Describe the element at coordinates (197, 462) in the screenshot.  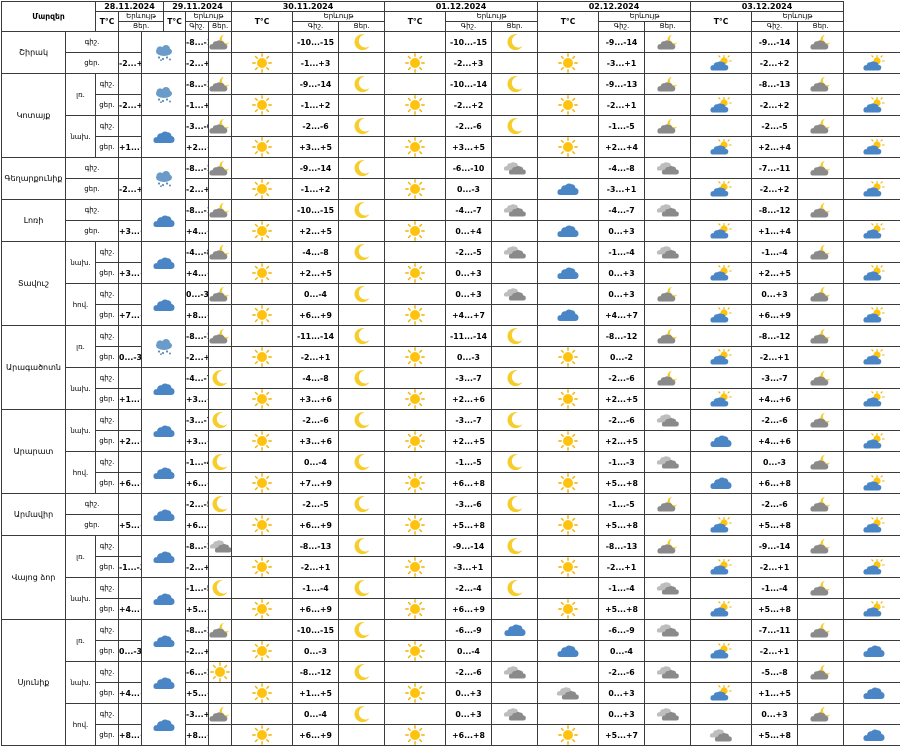
I see `temperature-range: -1...-4` at that location.